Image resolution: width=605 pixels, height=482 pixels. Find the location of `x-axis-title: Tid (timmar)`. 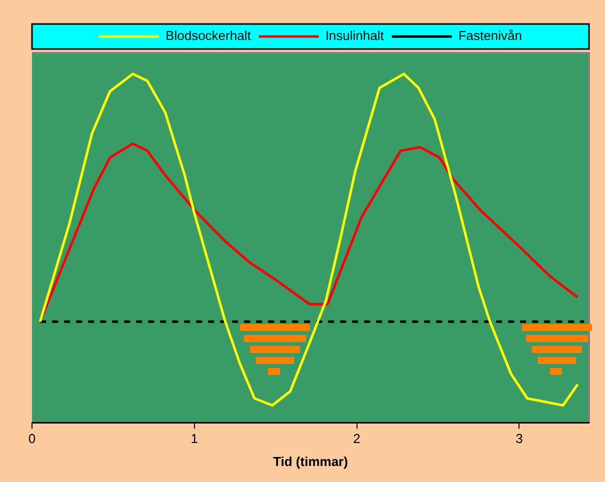

x-axis-title: Tid (timmar) is located at coordinates (310, 461).